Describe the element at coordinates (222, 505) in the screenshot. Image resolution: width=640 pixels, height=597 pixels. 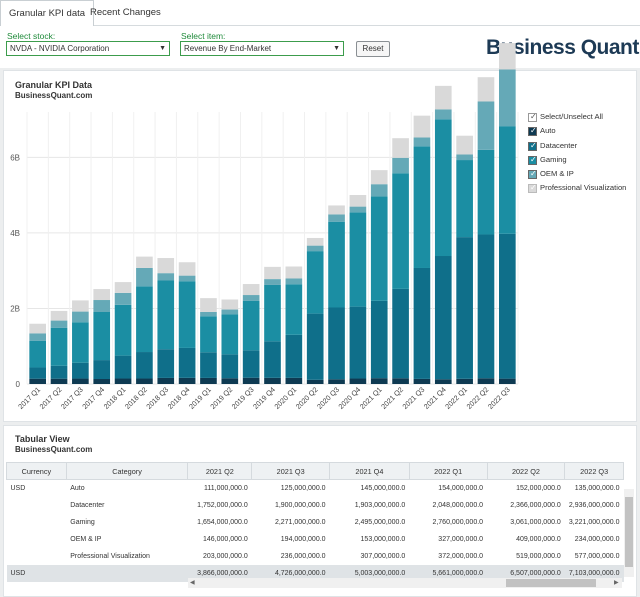
I see `value-cell: 1,752,000,000.0` at that location.